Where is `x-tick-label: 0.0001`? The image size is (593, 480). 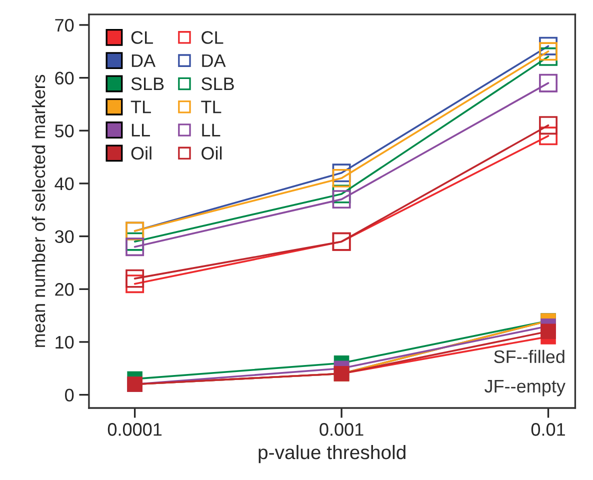 x-tick-label: 0.0001 is located at coordinates (135, 429).